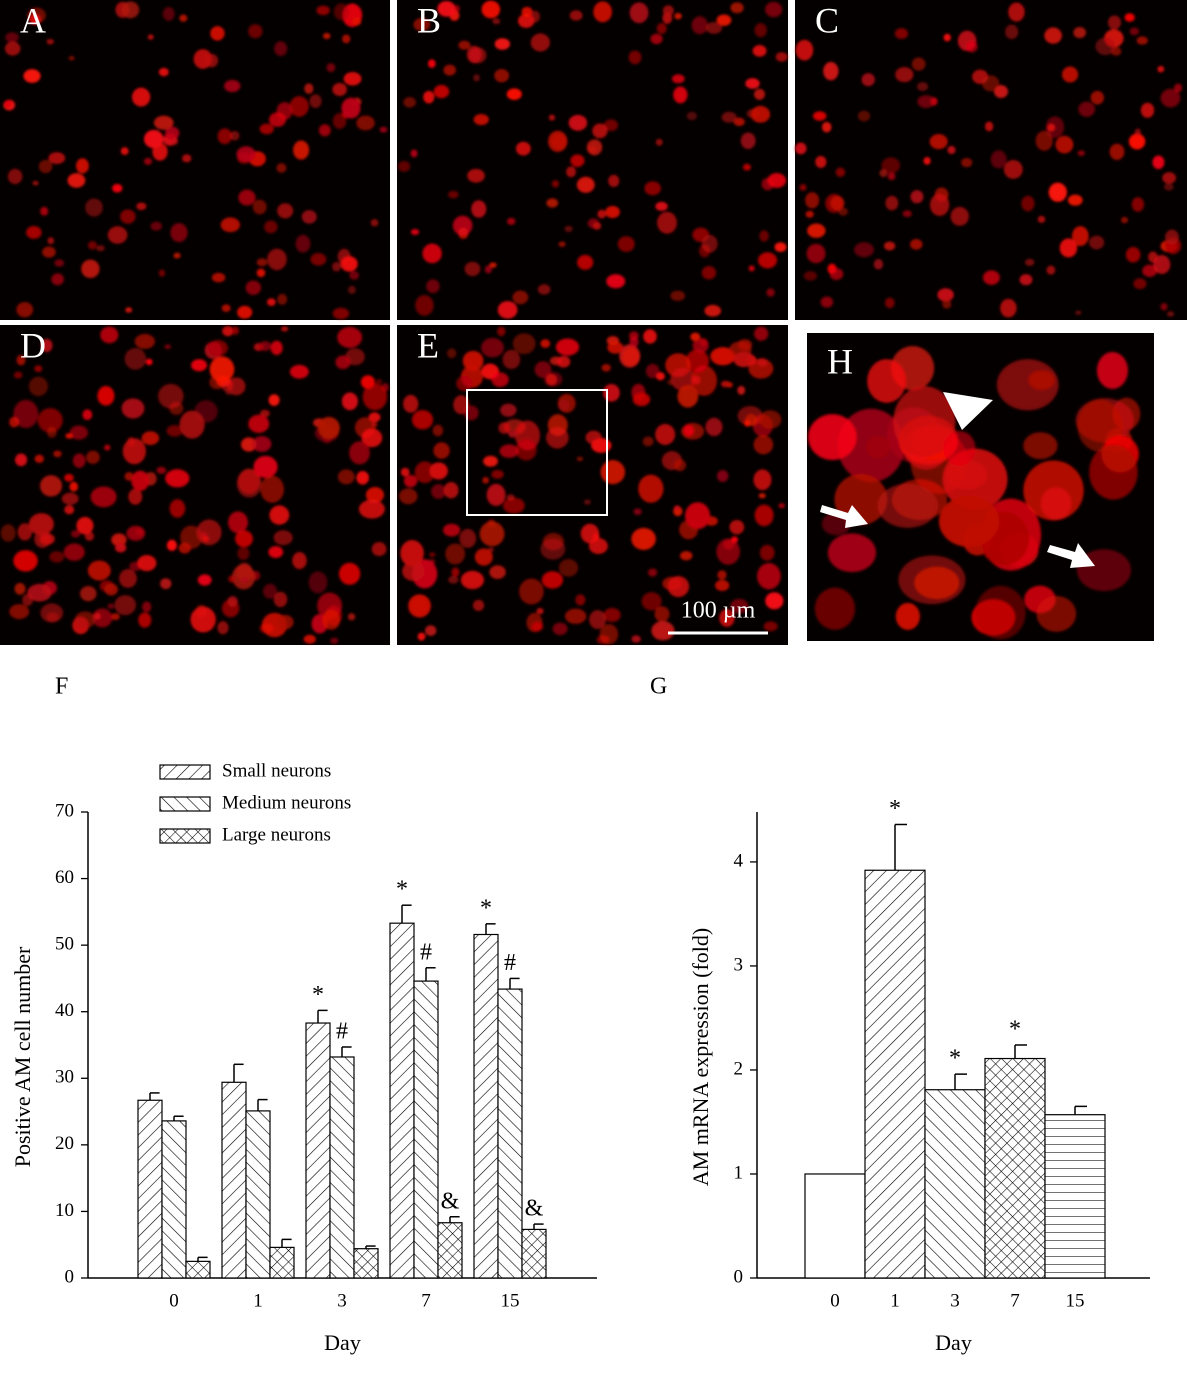 Image resolution: width=1187 pixels, height=1378 pixels. I want to click on legend-label: Large neurons, so click(276, 834).